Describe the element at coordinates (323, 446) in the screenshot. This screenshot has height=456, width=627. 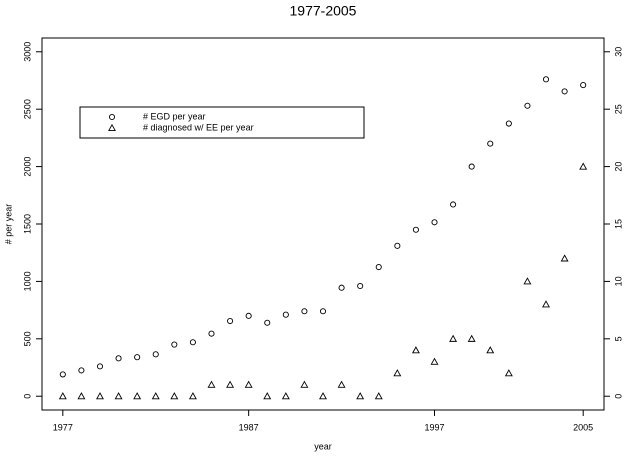
I see `x-axis-label: year` at that location.